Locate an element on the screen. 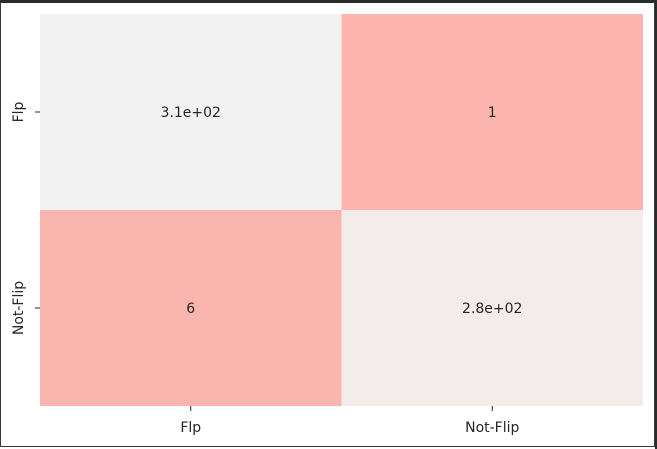  cell-annotation-0-0: 3.1e+02 is located at coordinates (191, 113).